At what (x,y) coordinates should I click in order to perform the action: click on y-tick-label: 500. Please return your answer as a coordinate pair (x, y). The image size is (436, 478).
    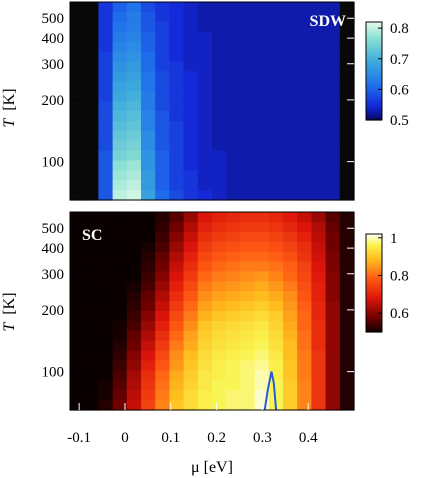
    Looking at the image, I should click on (53, 229).